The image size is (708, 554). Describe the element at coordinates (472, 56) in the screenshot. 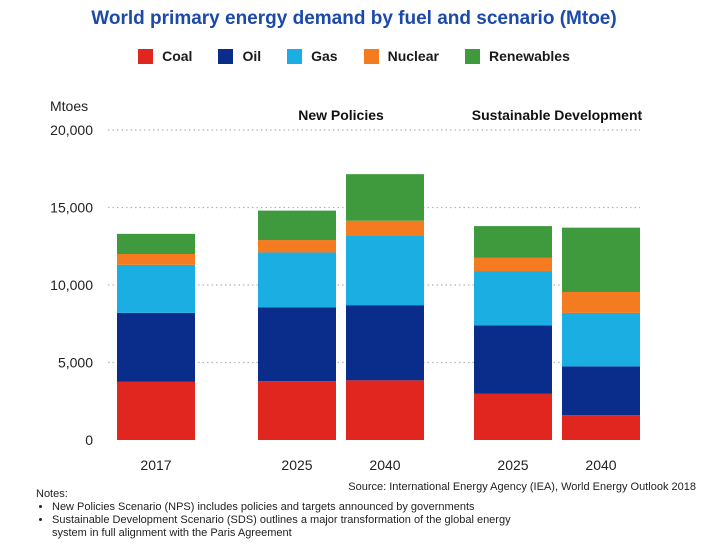

I see `legend-swatch-renewables` at that location.